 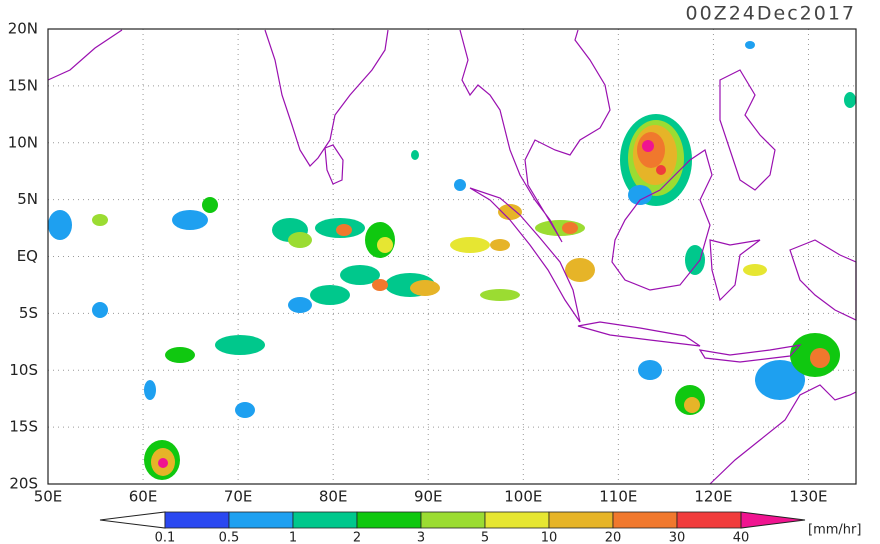 I want to click on coast-australia, so click(x=783, y=434).